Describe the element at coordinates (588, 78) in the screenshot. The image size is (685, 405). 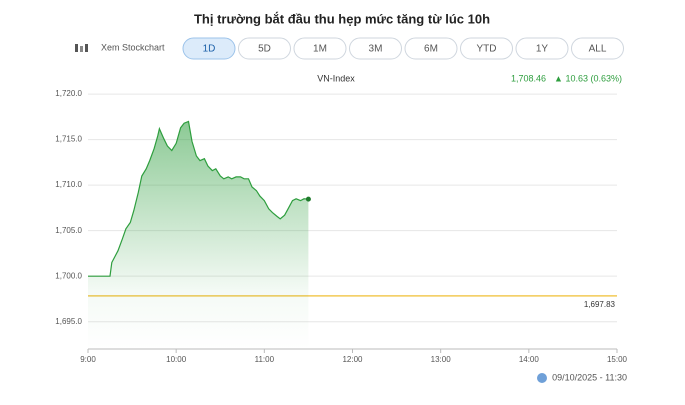
I see `price-change: ▲ 10.63 (0.63%)` at that location.